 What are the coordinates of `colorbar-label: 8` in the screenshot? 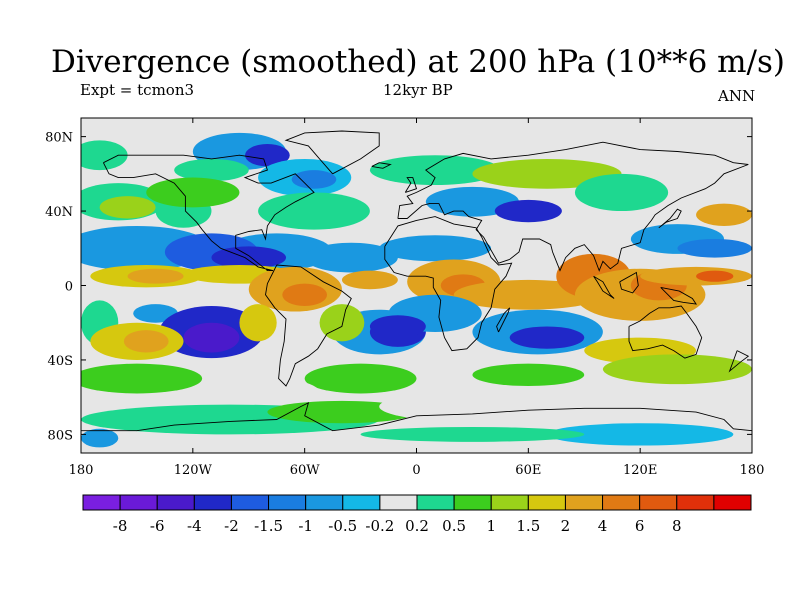 It's located at (677, 526).